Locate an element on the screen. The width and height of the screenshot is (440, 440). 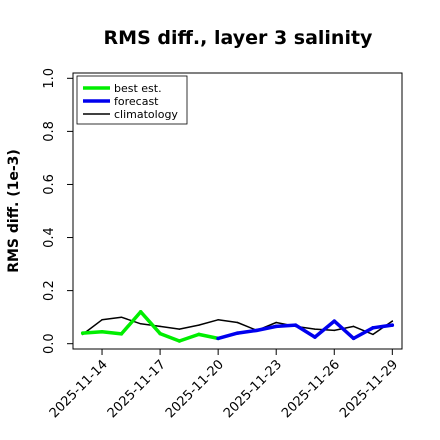
series-line-forecast is located at coordinates (305, 330).